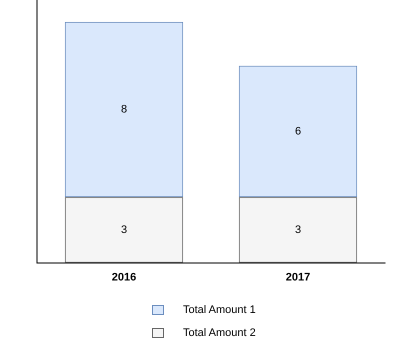 The width and height of the screenshot is (400, 358). Describe the element at coordinates (298, 131) in the screenshot. I see `data-label: 6` at that location.